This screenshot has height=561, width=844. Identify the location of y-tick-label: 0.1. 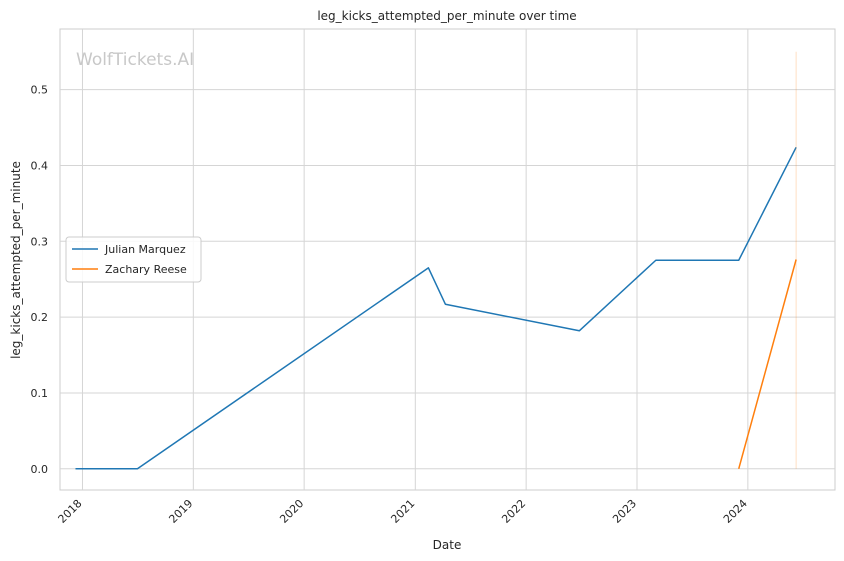
(40, 393).